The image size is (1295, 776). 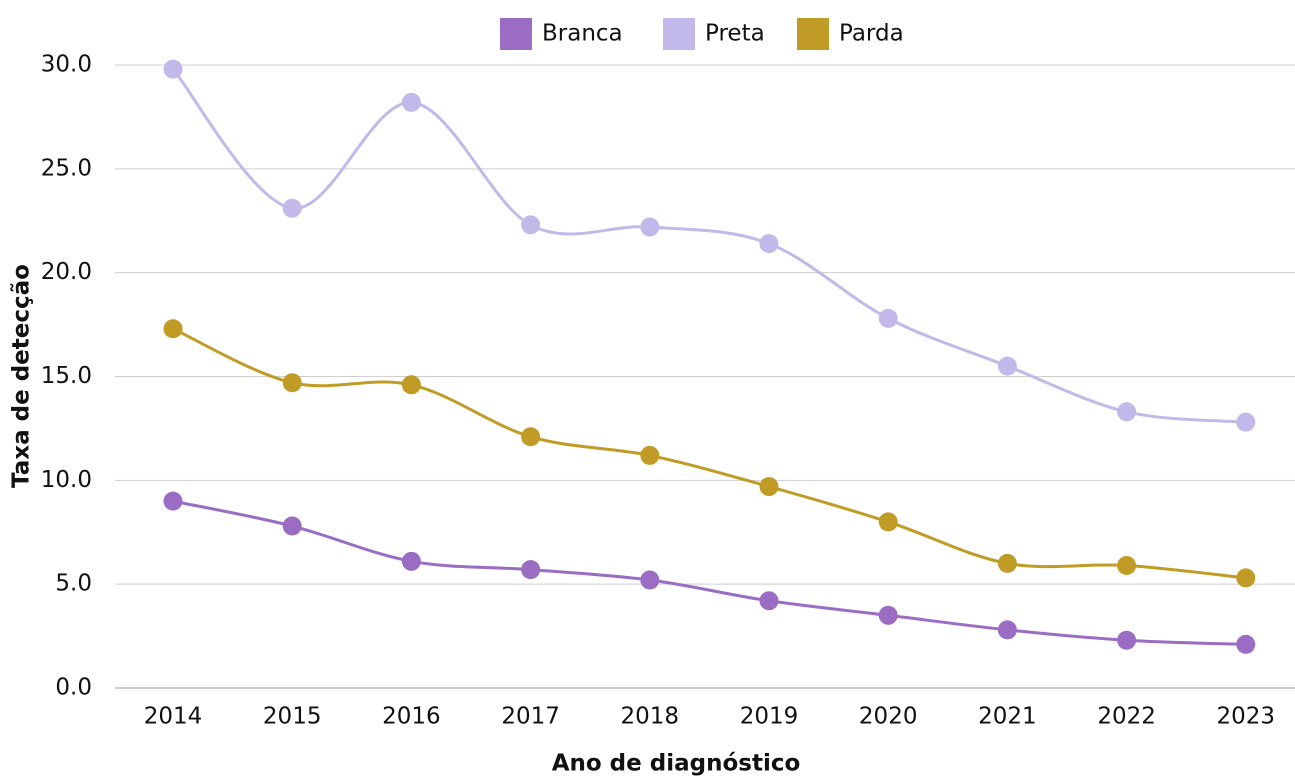 What do you see at coordinates (66, 65) in the screenshot?
I see `y-tick-label: 30.0` at bounding box center [66, 65].